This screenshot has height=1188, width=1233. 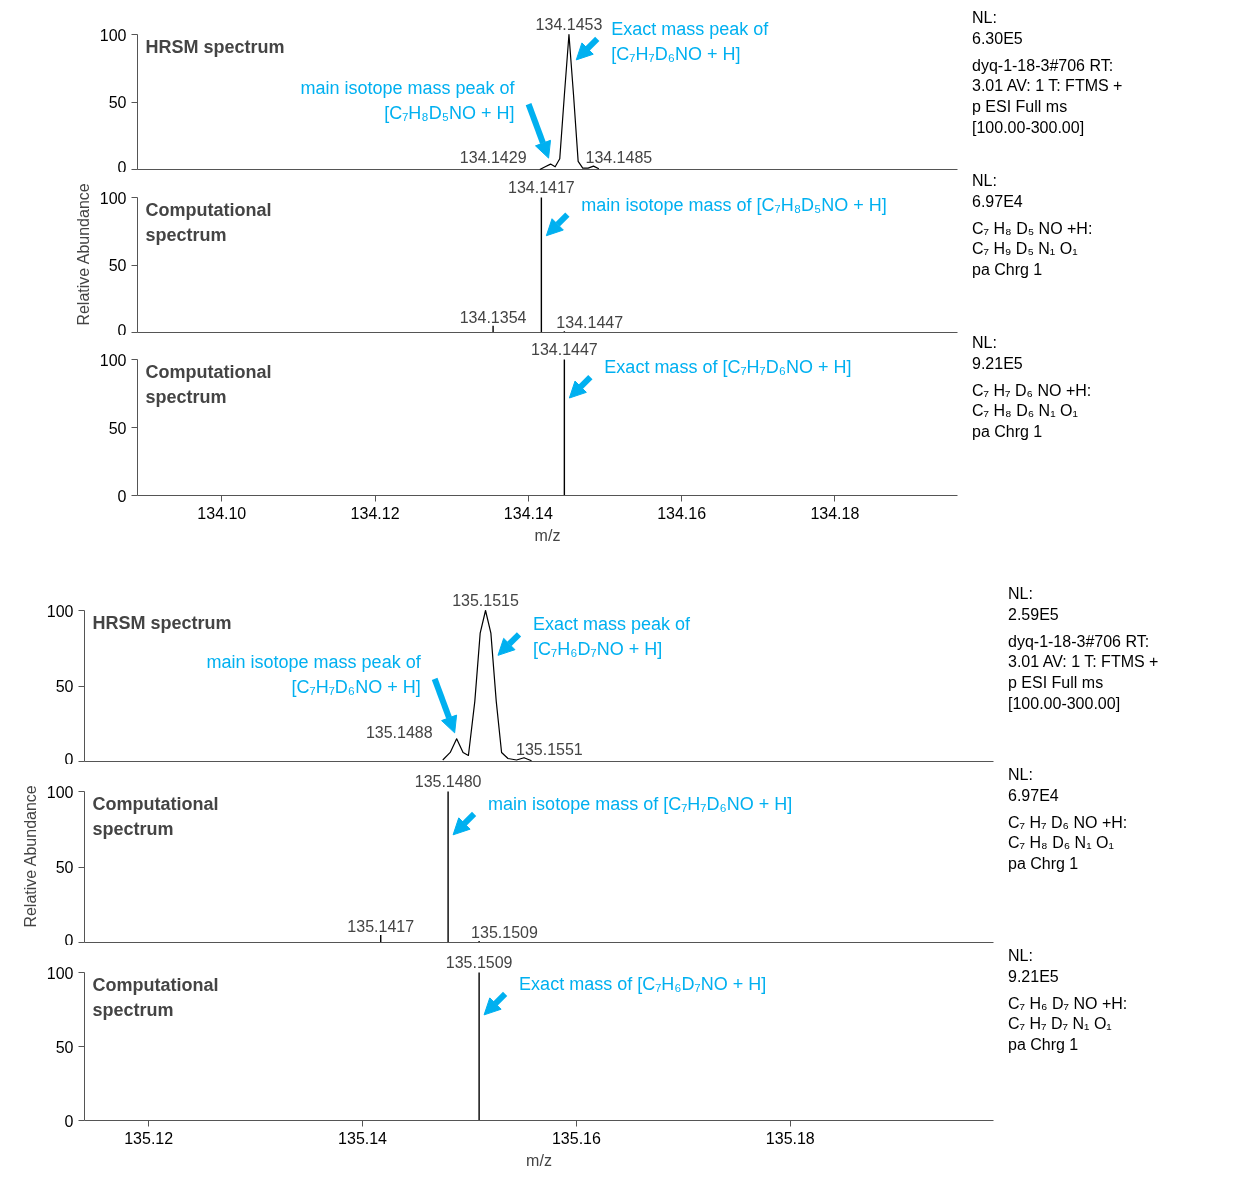 I want to click on annotation: 135.1488, so click(x=399, y=732).